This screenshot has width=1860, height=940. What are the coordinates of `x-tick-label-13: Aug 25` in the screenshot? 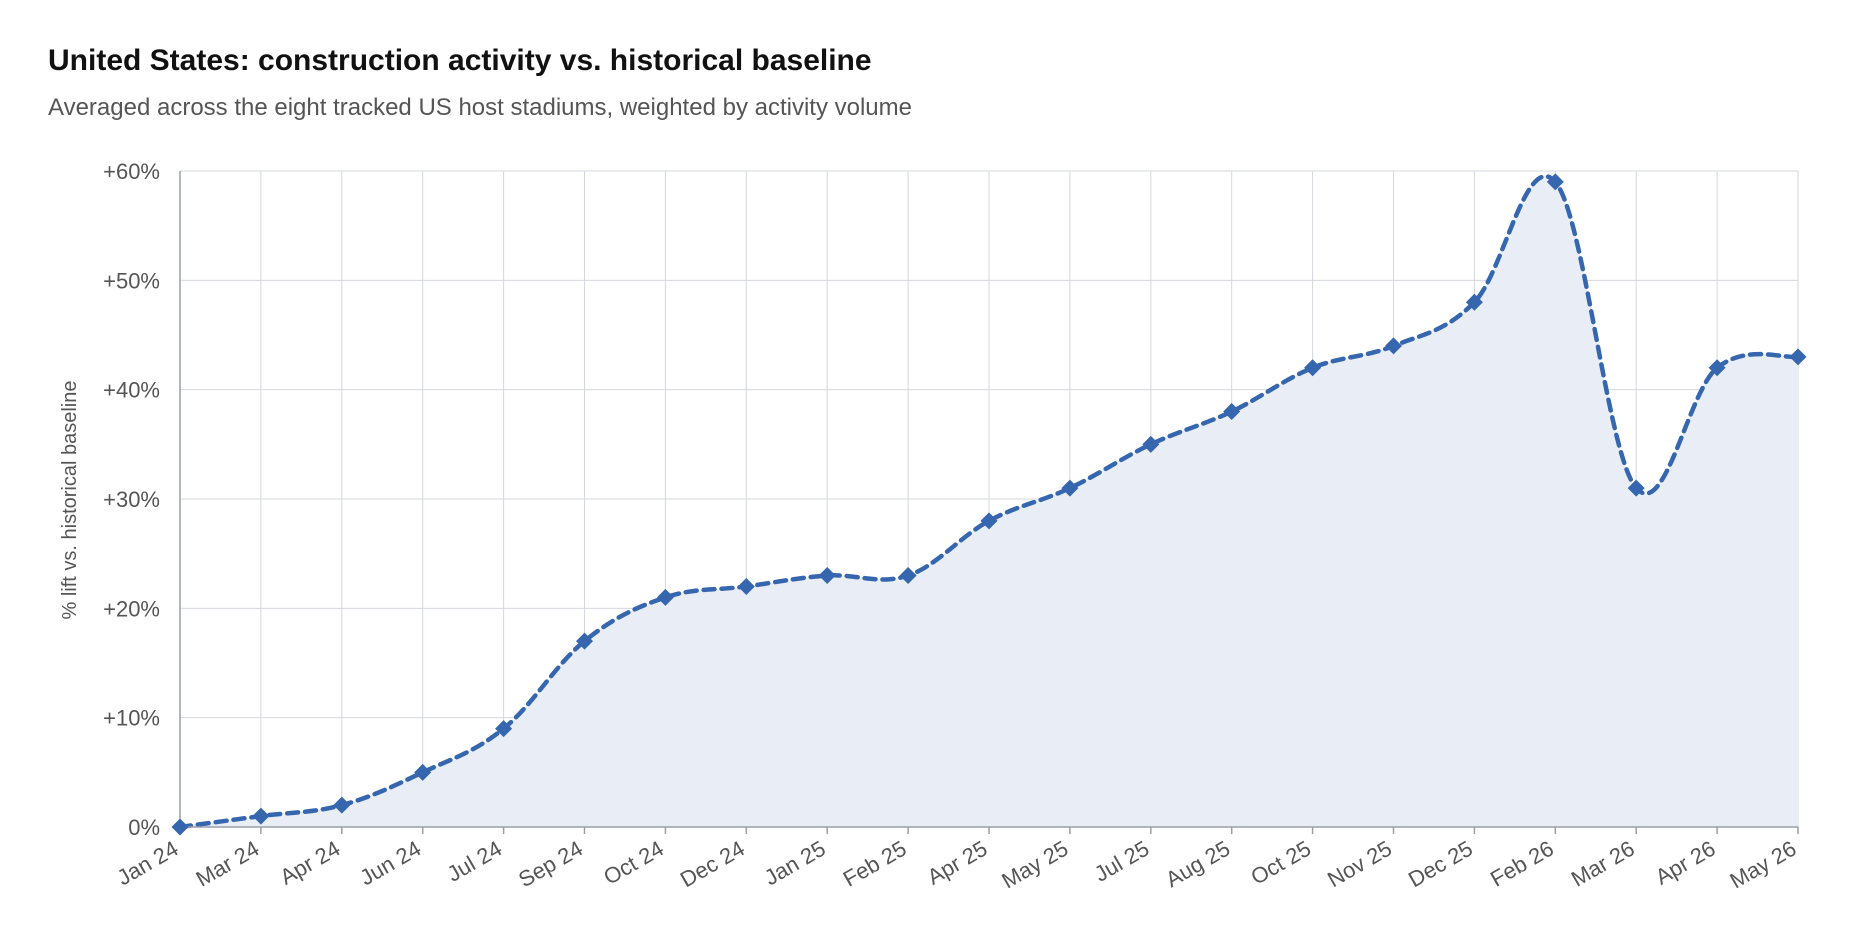 It's located at (1197, 864).